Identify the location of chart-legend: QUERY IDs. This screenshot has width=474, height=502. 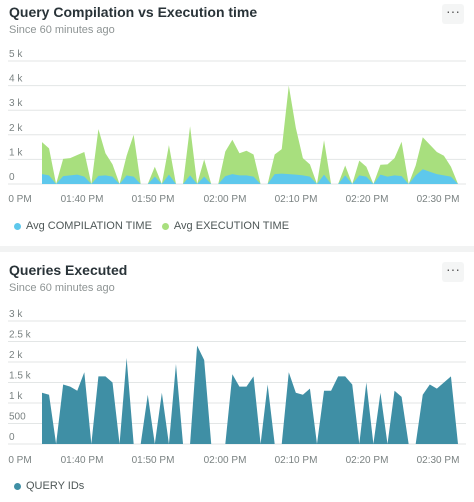
(54, 486).